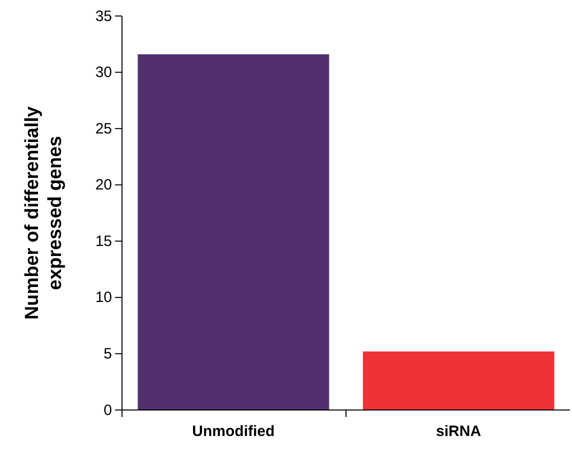  Describe the element at coordinates (233, 431) in the screenshot. I see `x-tick-label: Unmodified` at that location.